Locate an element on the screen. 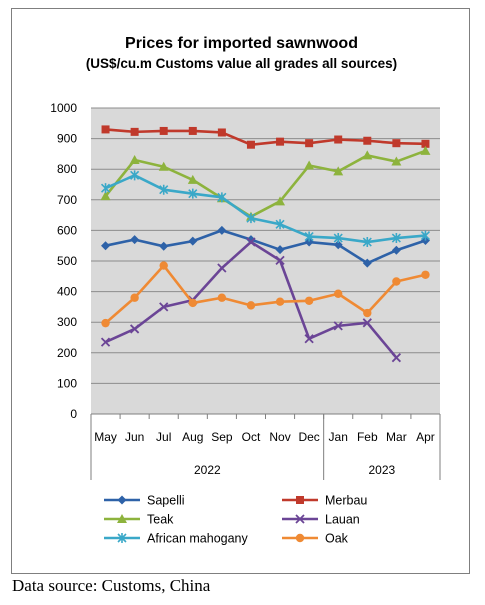  data-point-oak-nov is located at coordinates (280, 301).